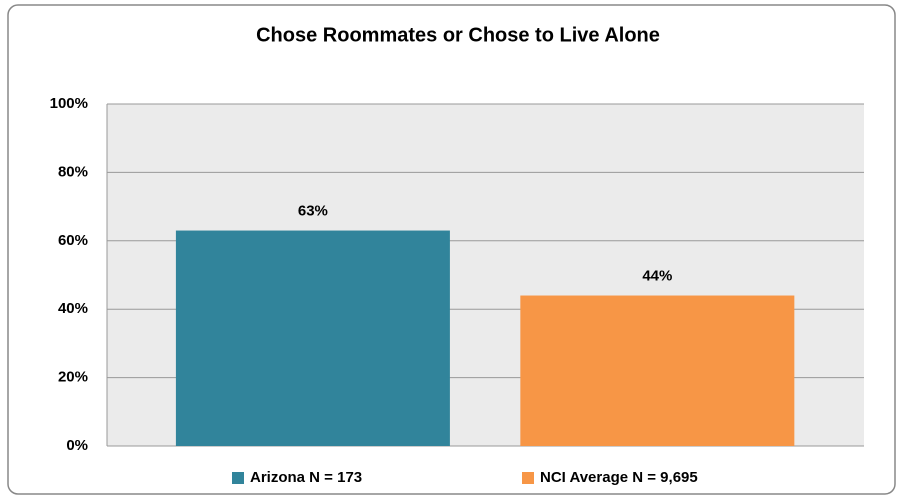 The height and width of the screenshot is (501, 903). I want to click on y-tick-label: 80%, so click(73, 171).